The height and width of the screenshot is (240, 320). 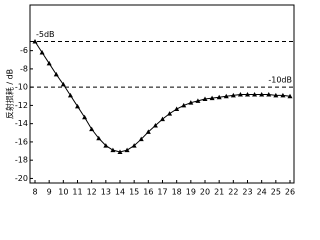 What do you see at coordinates (162, 192) in the screenshot?
I see `x-tick-label: 17` at bounding box center [162, 192].